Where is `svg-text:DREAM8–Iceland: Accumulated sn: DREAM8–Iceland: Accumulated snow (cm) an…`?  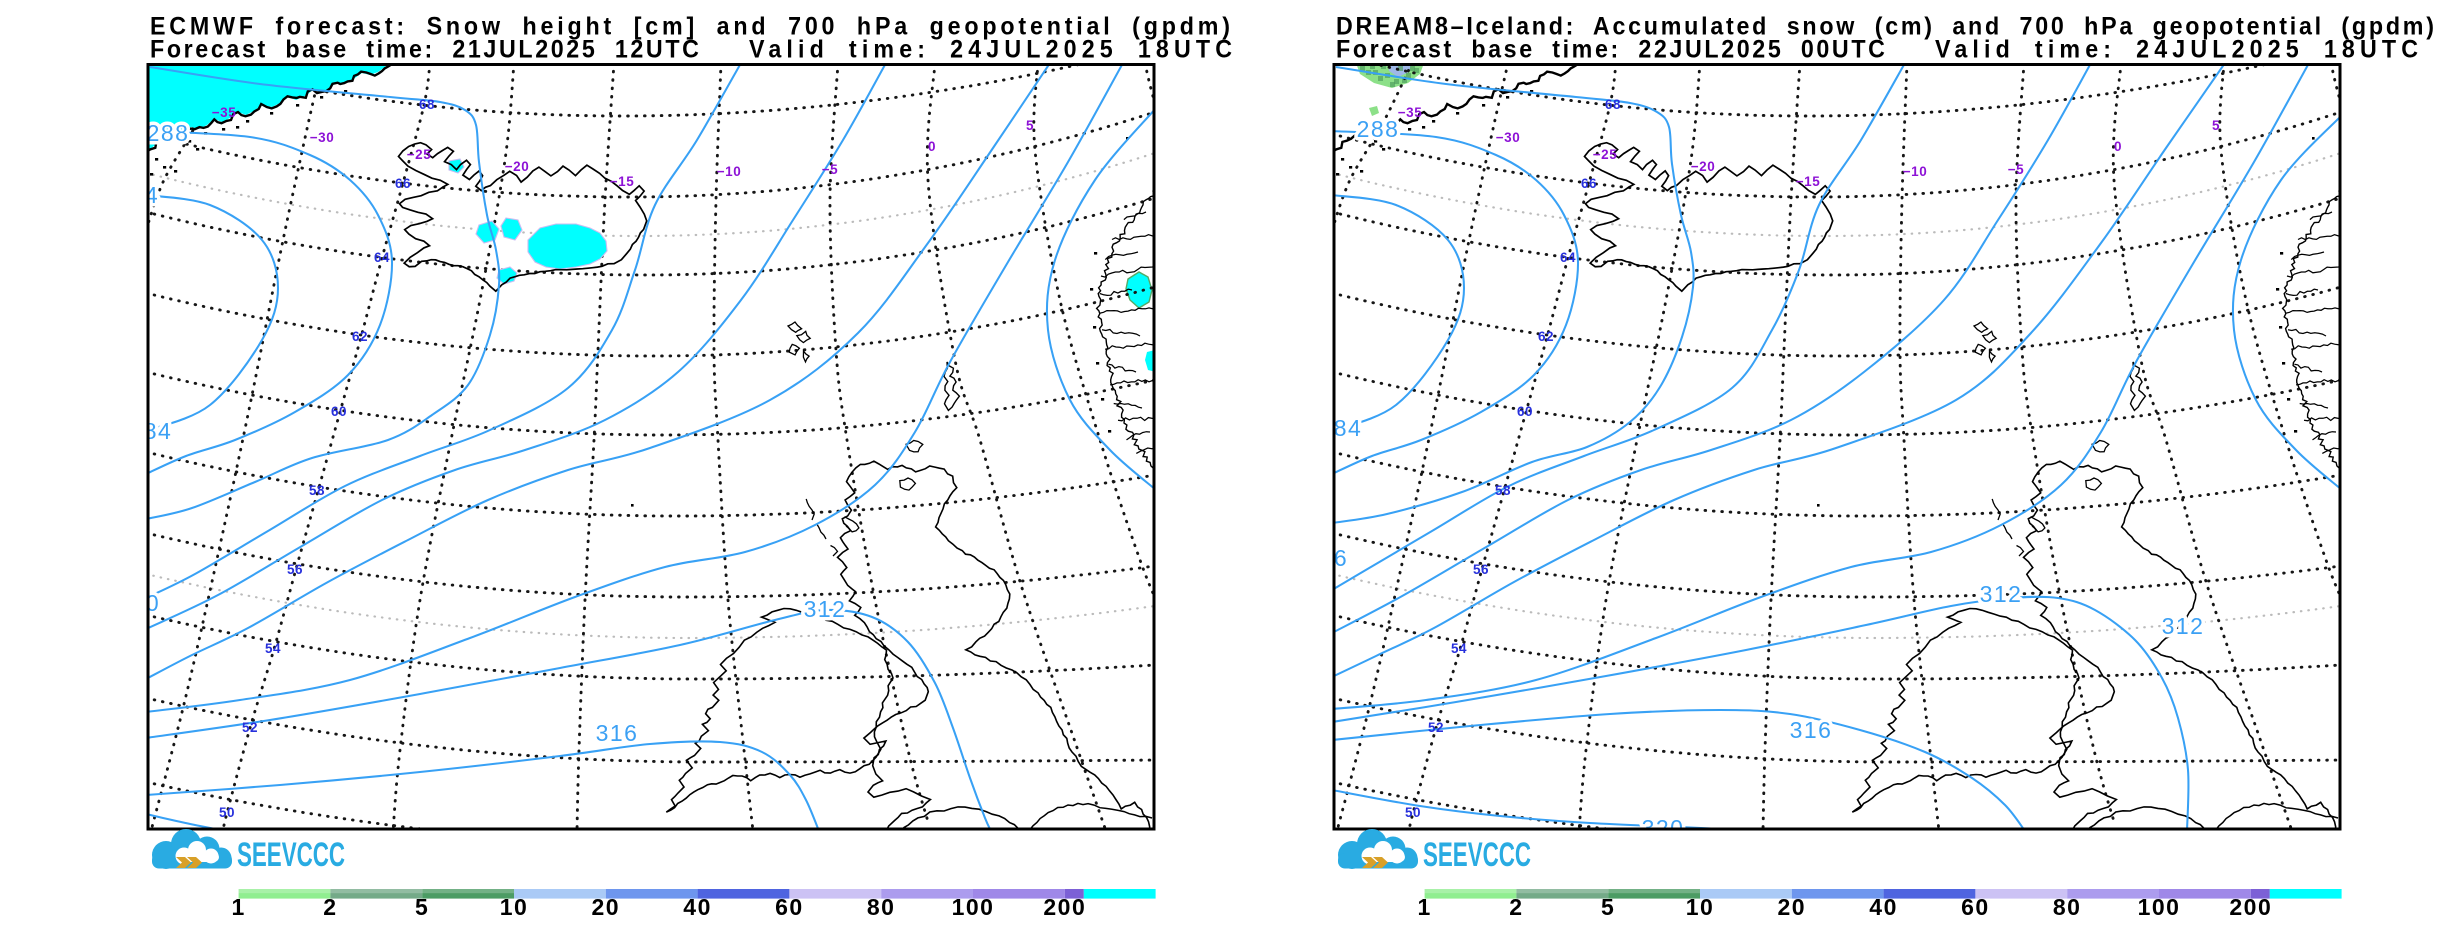 svg-text:DREAM8–Iceland: Accumulated sn: DREAM8–Iceland: Accumulated snow (cm) an… is located at coordinates (1885, 27).